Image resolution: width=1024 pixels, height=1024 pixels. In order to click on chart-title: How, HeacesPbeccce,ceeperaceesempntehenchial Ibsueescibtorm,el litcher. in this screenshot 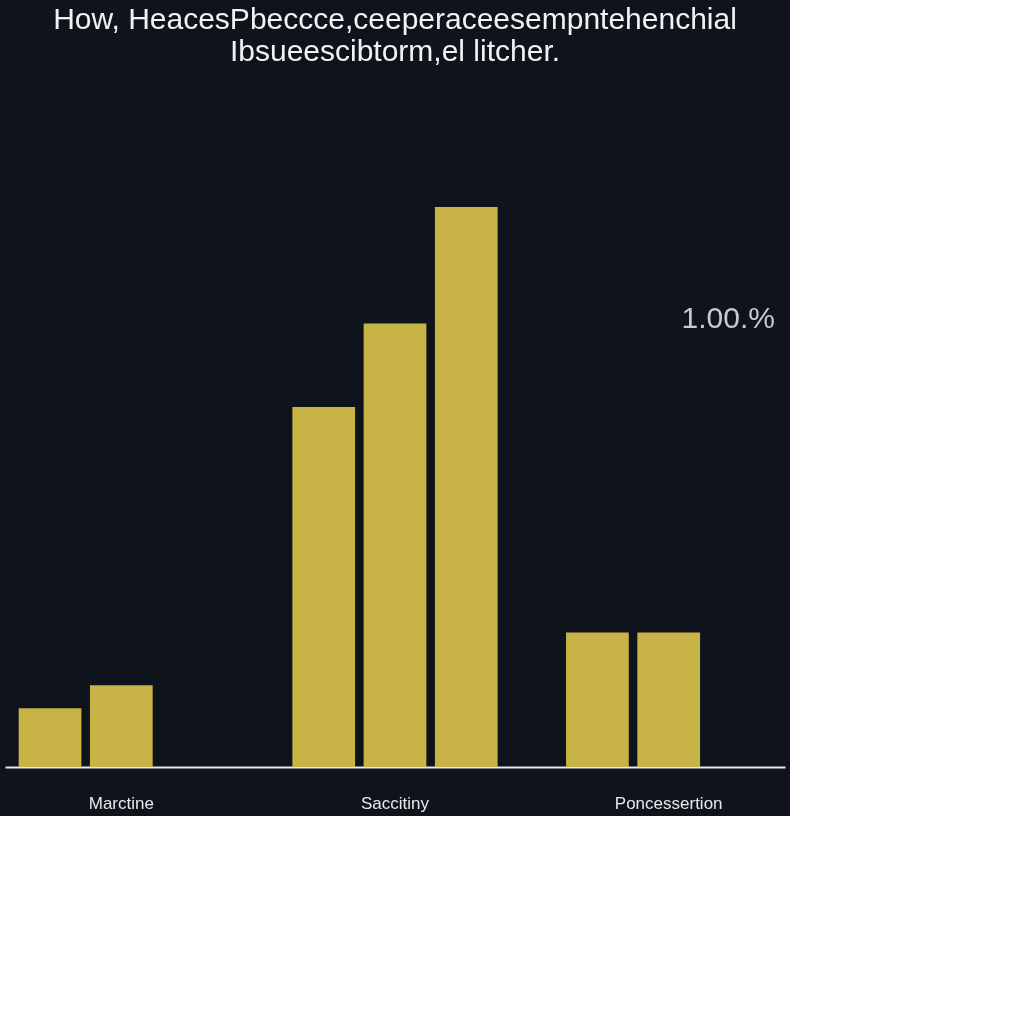, I will do `click(395, 34)`.